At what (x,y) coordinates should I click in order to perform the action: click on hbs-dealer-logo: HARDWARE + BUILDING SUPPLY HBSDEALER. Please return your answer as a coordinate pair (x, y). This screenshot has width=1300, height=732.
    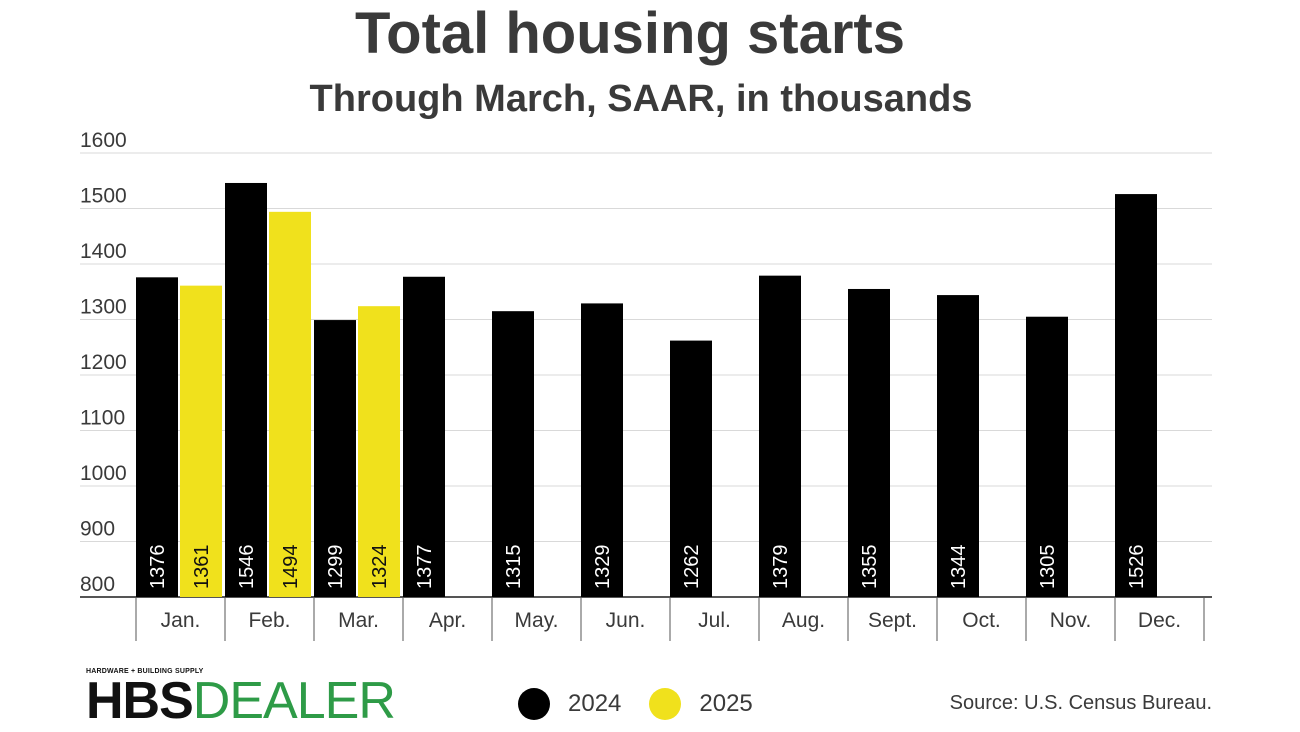
    Looking at the image, I should click on (241, 699).